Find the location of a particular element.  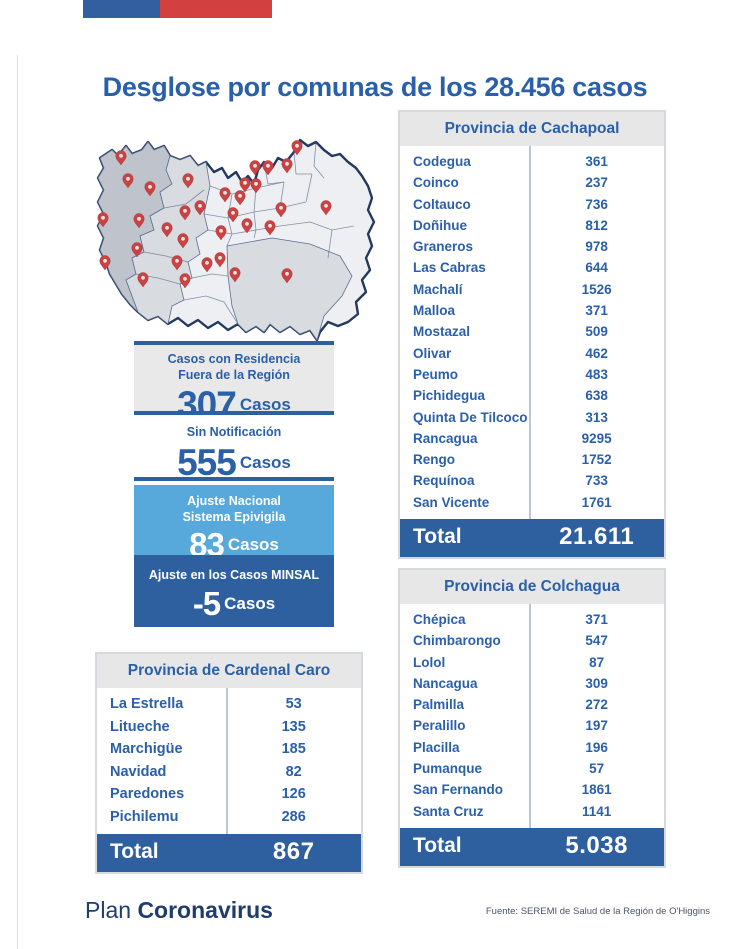

photo-edge-line is located at coordinates (17, 502).